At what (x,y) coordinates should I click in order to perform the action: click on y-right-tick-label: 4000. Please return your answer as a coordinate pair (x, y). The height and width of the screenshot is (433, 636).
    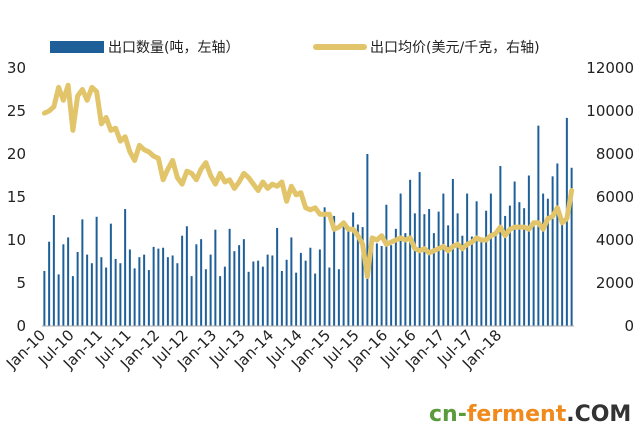
    Looking at the image, I should click on (615, 240).